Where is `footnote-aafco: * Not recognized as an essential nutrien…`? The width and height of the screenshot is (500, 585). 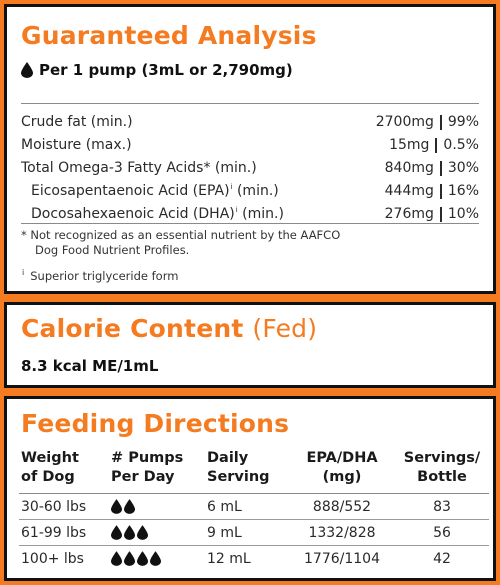 footnote-aafco: * Not recognized as an essential nutrien… is located at coordinates (250, 243).